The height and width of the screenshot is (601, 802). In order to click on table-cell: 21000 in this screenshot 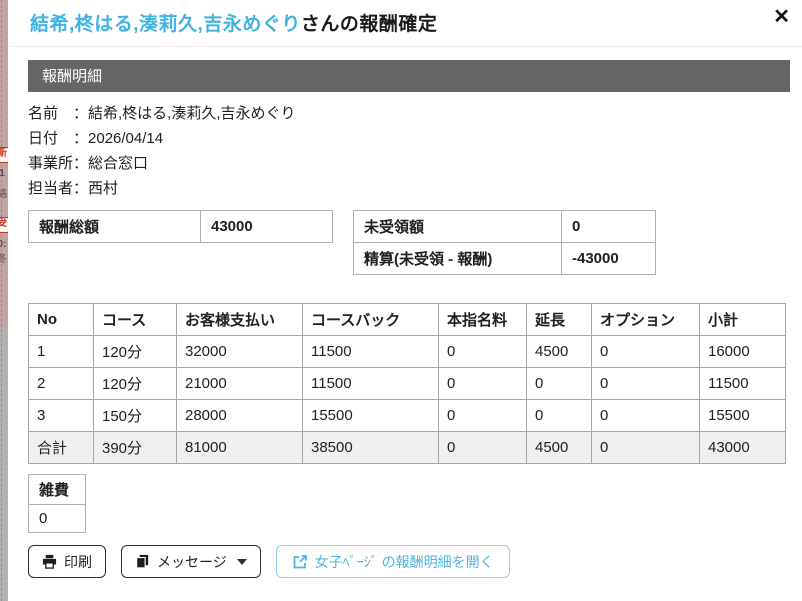, I will do `click(239, 383)`.